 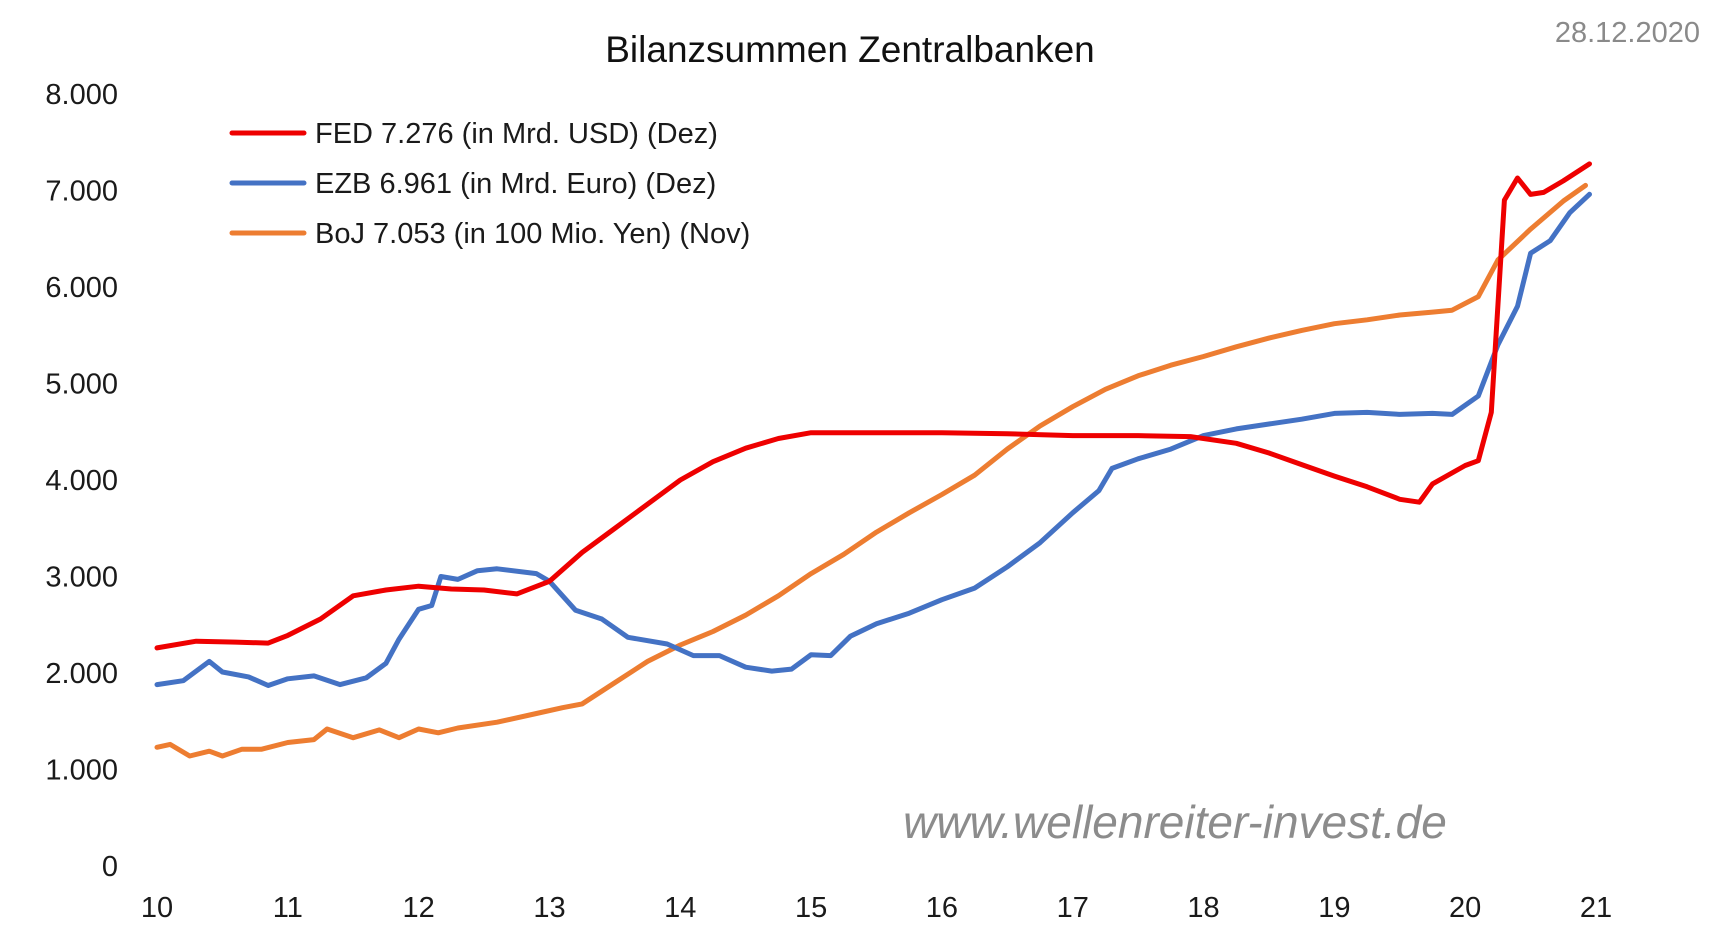 I want to click on y-tick-label: 4.000, so click(x=81, y=481).